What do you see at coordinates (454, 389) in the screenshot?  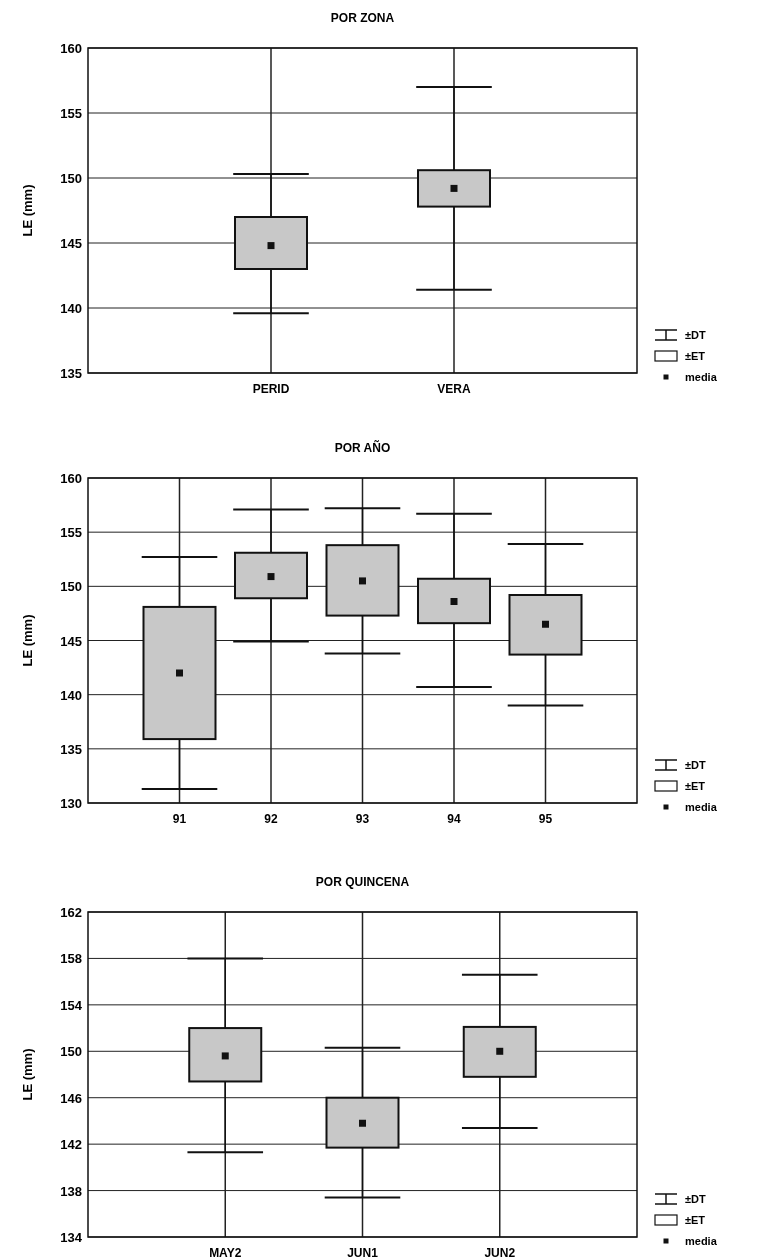 I see `x-tick-label: VERA` at bounding box center [454, 389].